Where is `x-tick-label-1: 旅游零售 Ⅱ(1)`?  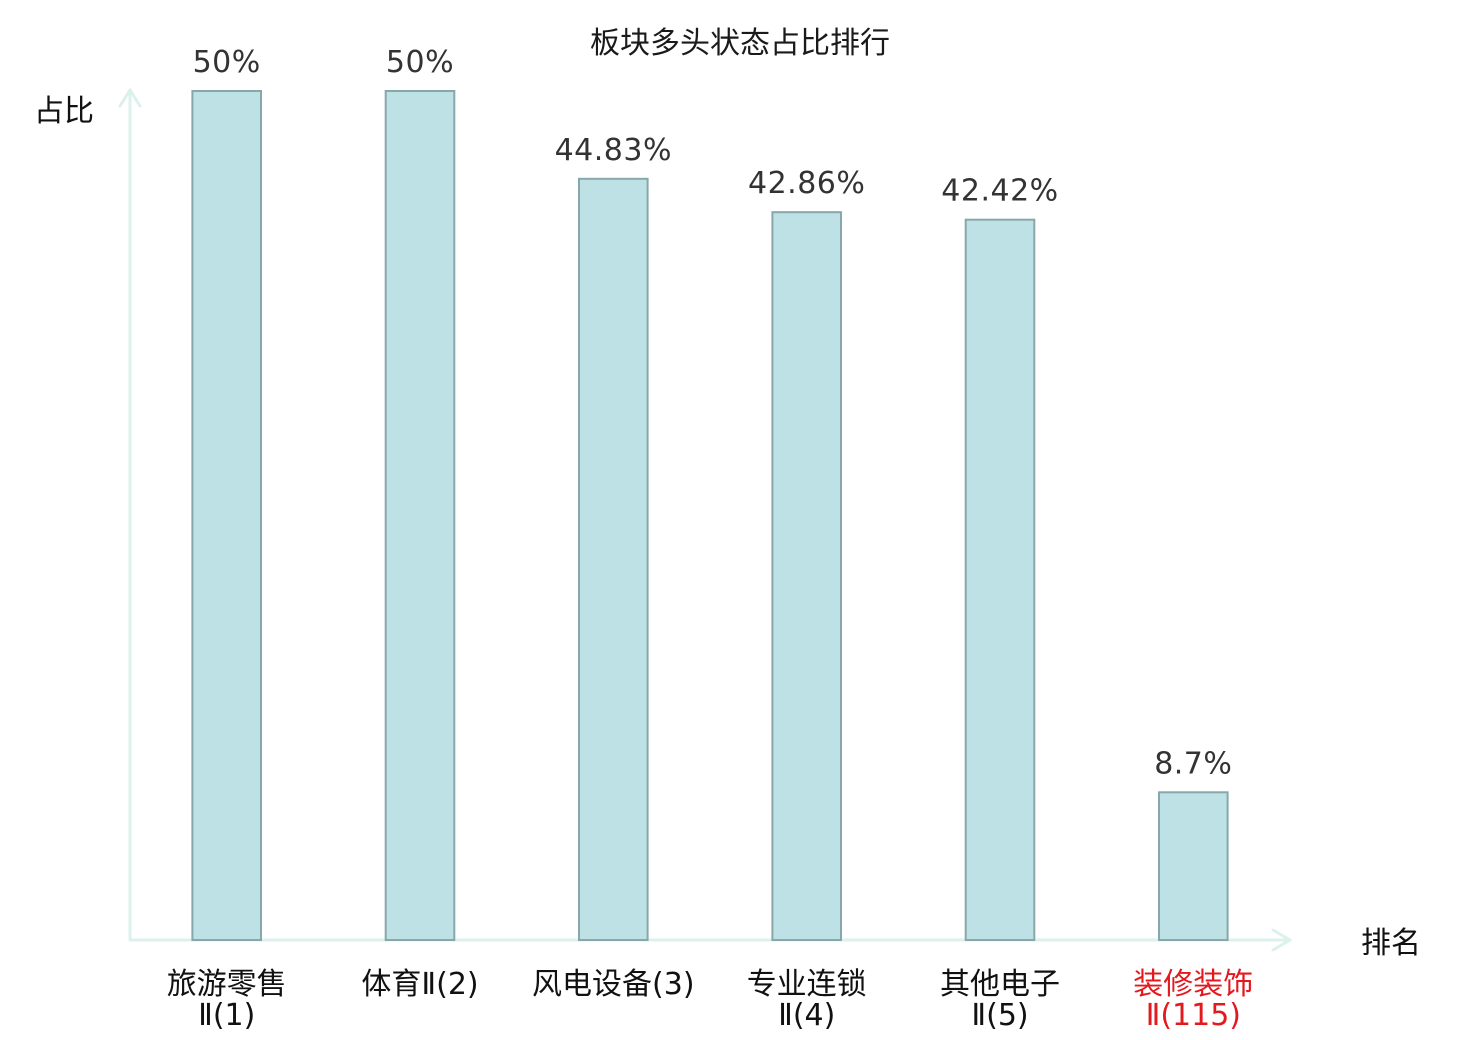
x-tick-label-1: 旅游零售 Ⅱ(1) is located at coordinates (227, 1000).